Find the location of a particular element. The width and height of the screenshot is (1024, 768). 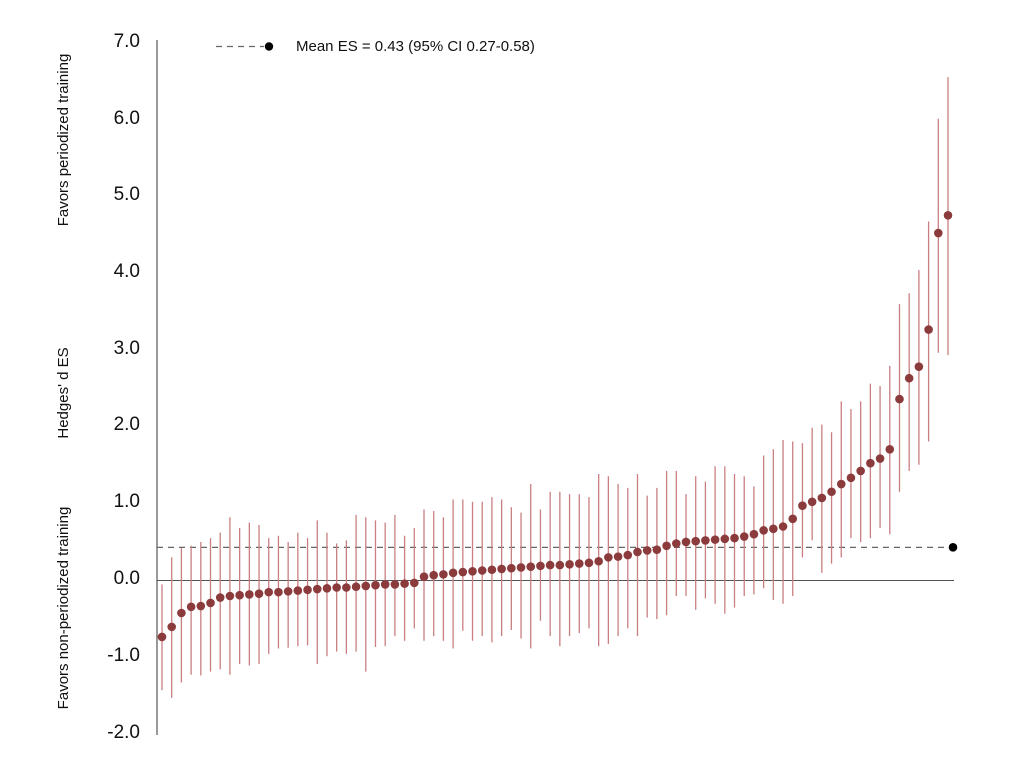

y-axis-title: Hedges' d ES is located at coordinates (63, 392).